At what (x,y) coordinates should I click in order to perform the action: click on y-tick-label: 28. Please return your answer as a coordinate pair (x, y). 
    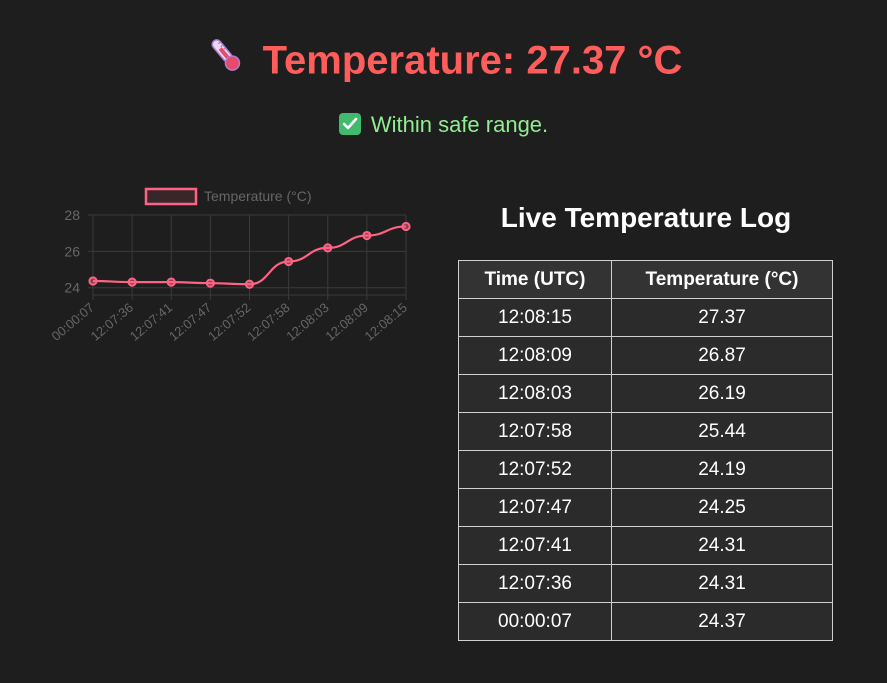
    Looking at the image, I should click on (72, 215).